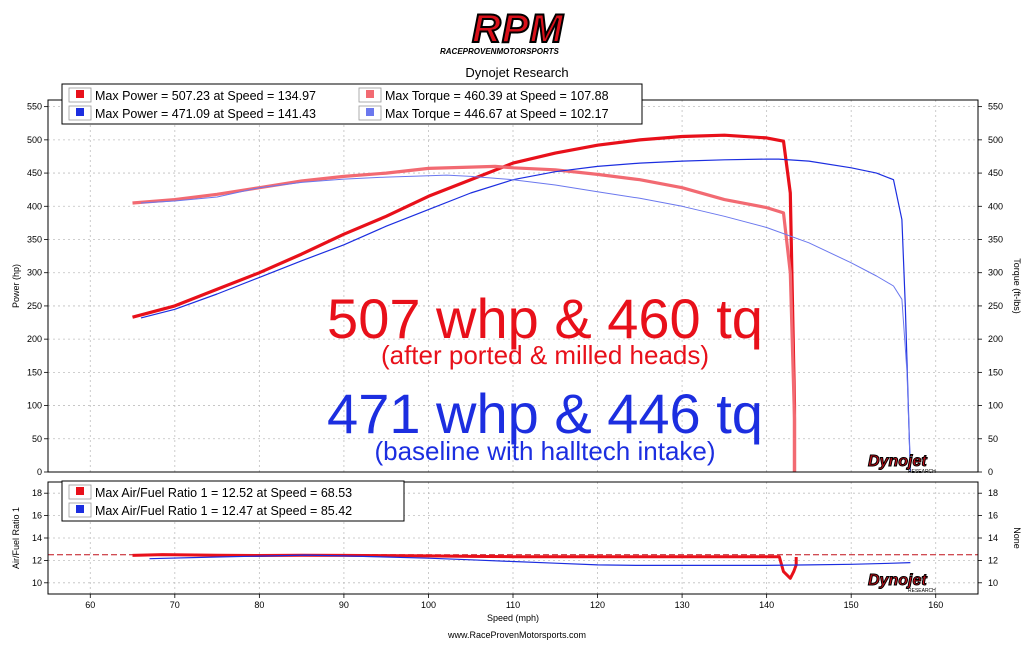  What do you see at coordinates (1017, 538) in the screenshot?
I see `y-axis-label-right: None` at bounding box center [1017, 538].